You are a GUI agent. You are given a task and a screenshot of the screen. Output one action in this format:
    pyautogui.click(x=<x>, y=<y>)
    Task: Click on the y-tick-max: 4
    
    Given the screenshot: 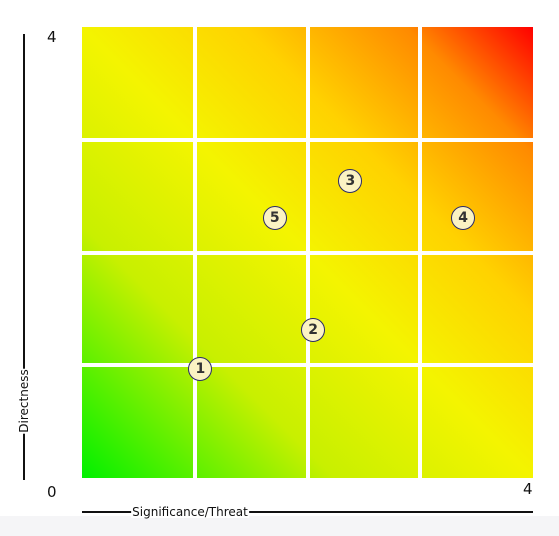 What is the action you would take?
    pyautogui.click(x=52, y=37)
    